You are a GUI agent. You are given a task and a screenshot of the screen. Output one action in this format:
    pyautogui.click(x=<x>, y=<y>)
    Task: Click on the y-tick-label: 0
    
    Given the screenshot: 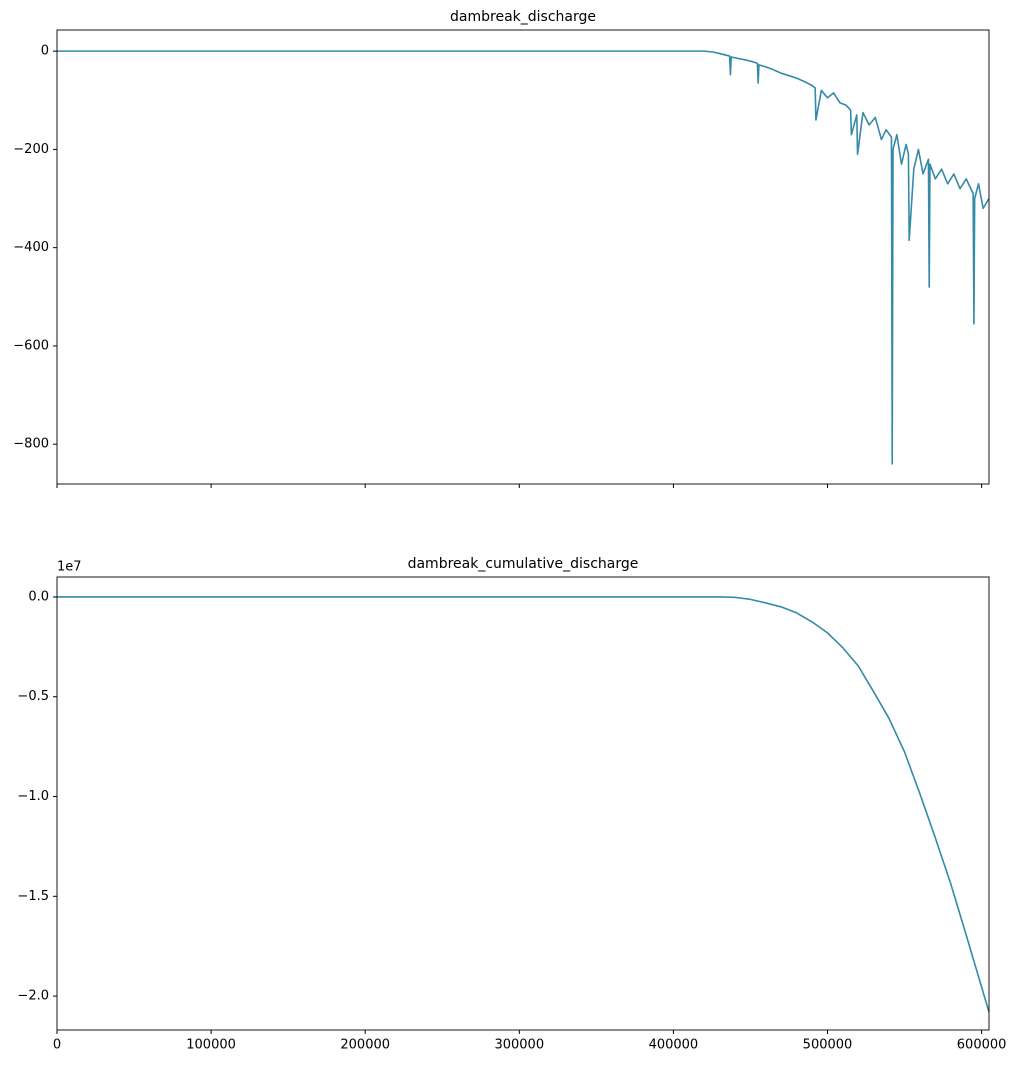 What is the action you would take?
    pyautogui.click(x=45, y=51)
    